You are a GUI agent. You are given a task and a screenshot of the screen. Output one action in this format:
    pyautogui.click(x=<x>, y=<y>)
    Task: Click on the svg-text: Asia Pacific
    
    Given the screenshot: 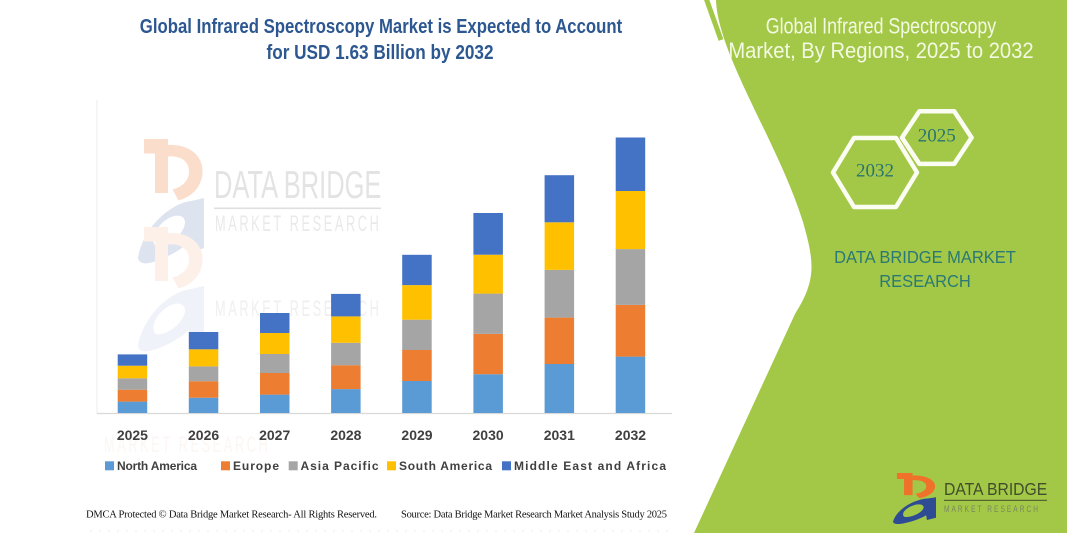 What is the action you would take?
    pyautogui.click(x=340, y=466)
    